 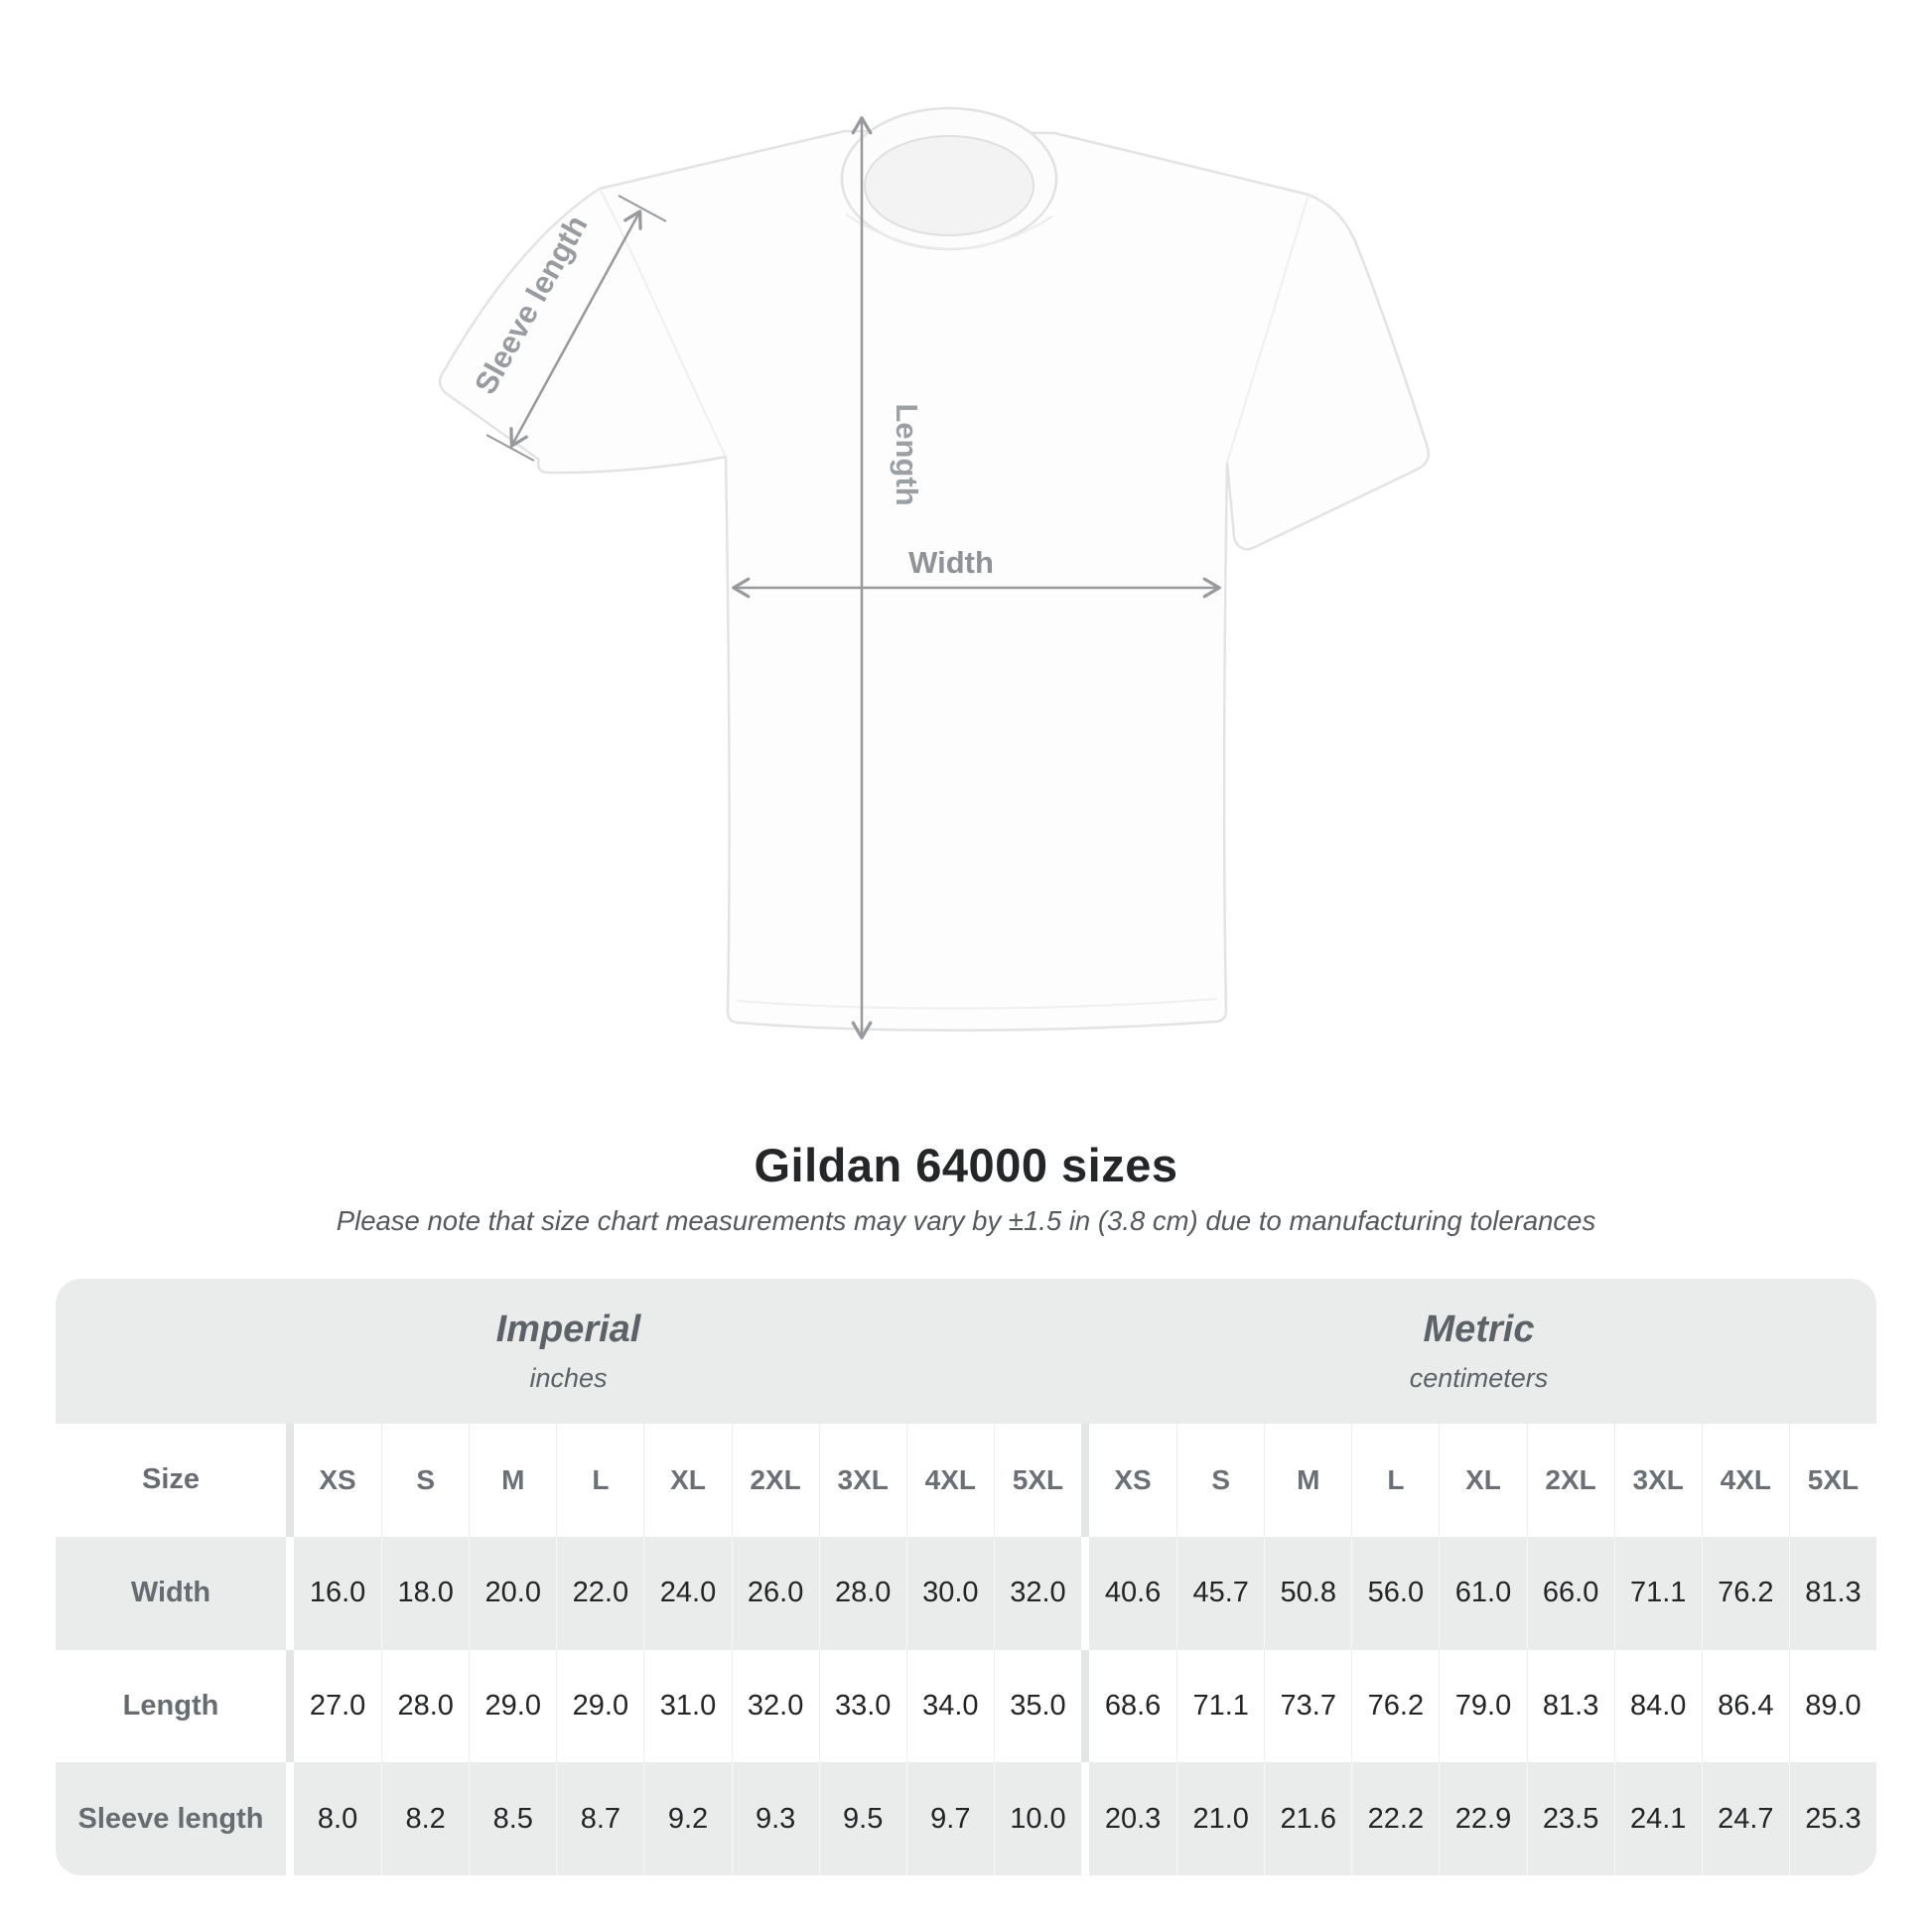 I want to click on table-cell: 56.0, so click(x=1395, y=1593).